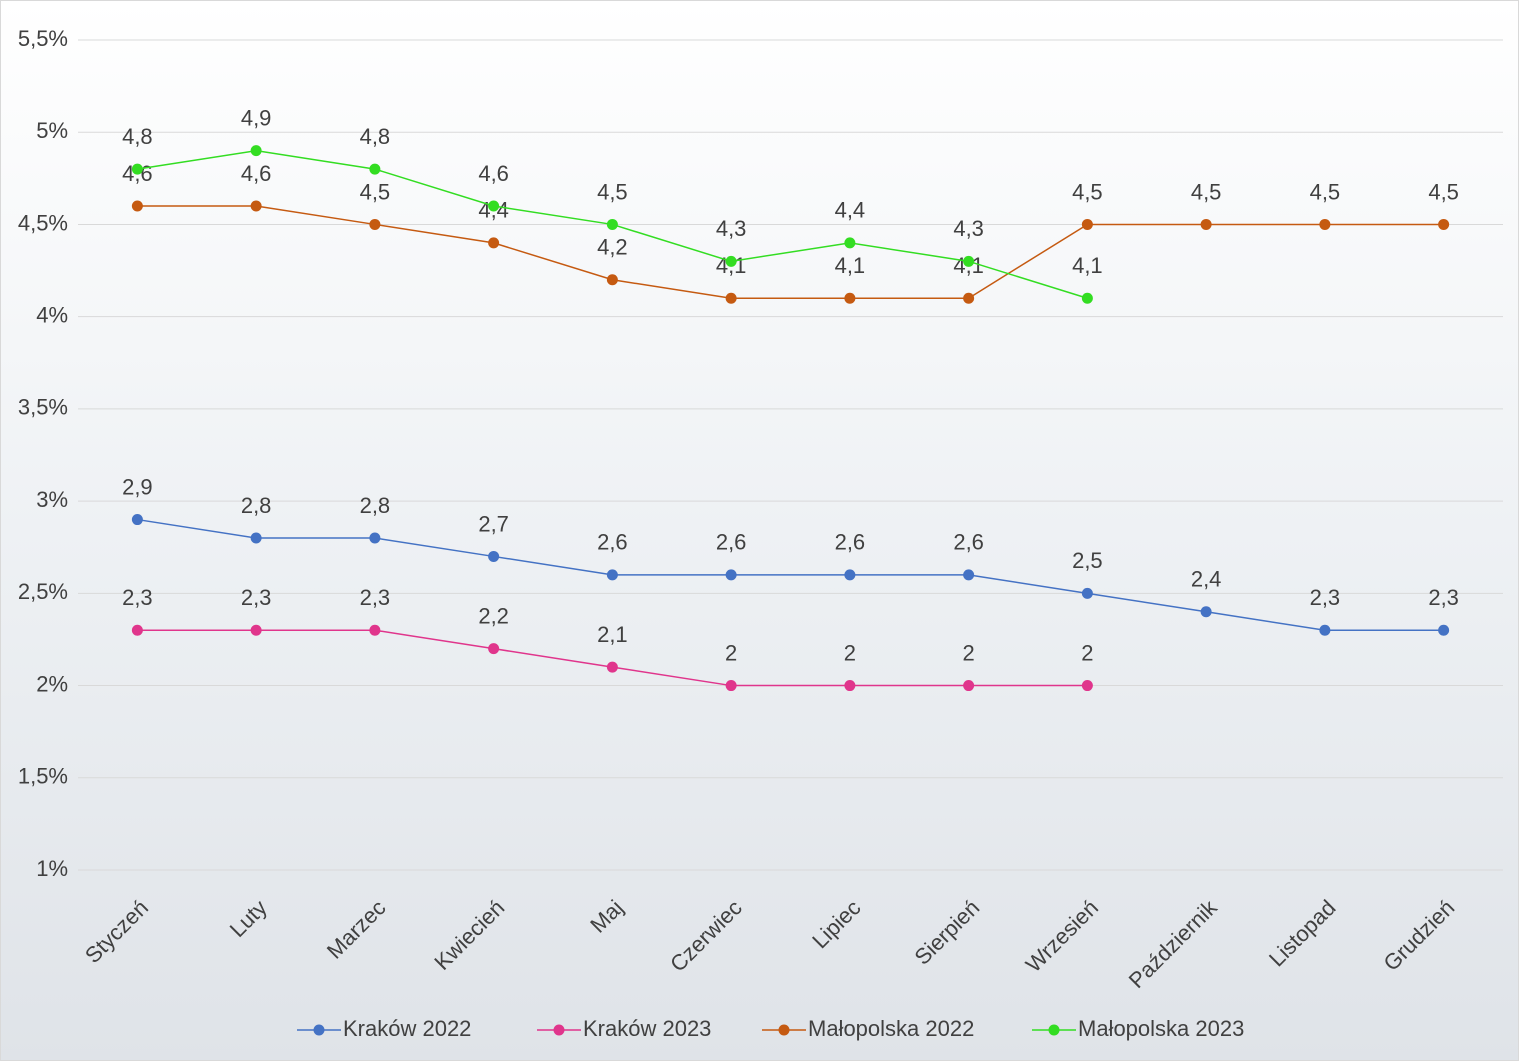 The image size is (1519, 1061). What do you see at coordinates (43, 38) in the screenshot?
I see `y-tick-label: 5,5%` at bounding box center [43, 38].